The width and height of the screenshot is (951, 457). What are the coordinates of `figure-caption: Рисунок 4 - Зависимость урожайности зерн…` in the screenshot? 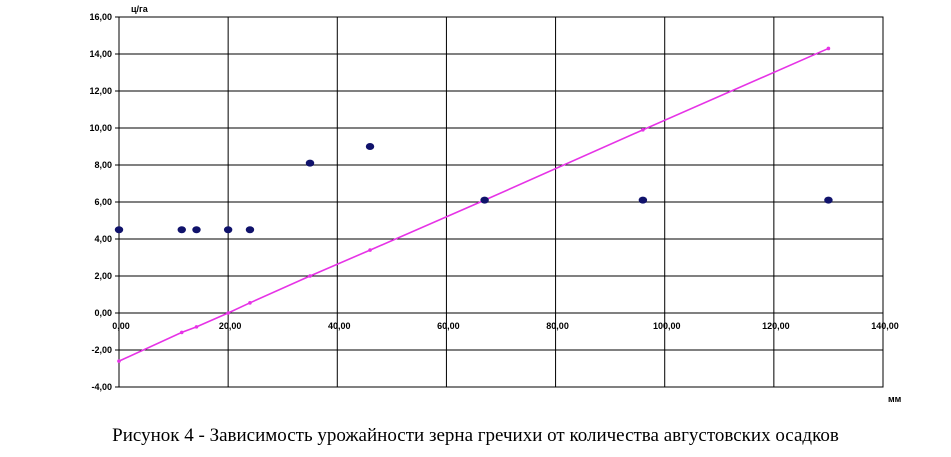 It's located at (475, 435).